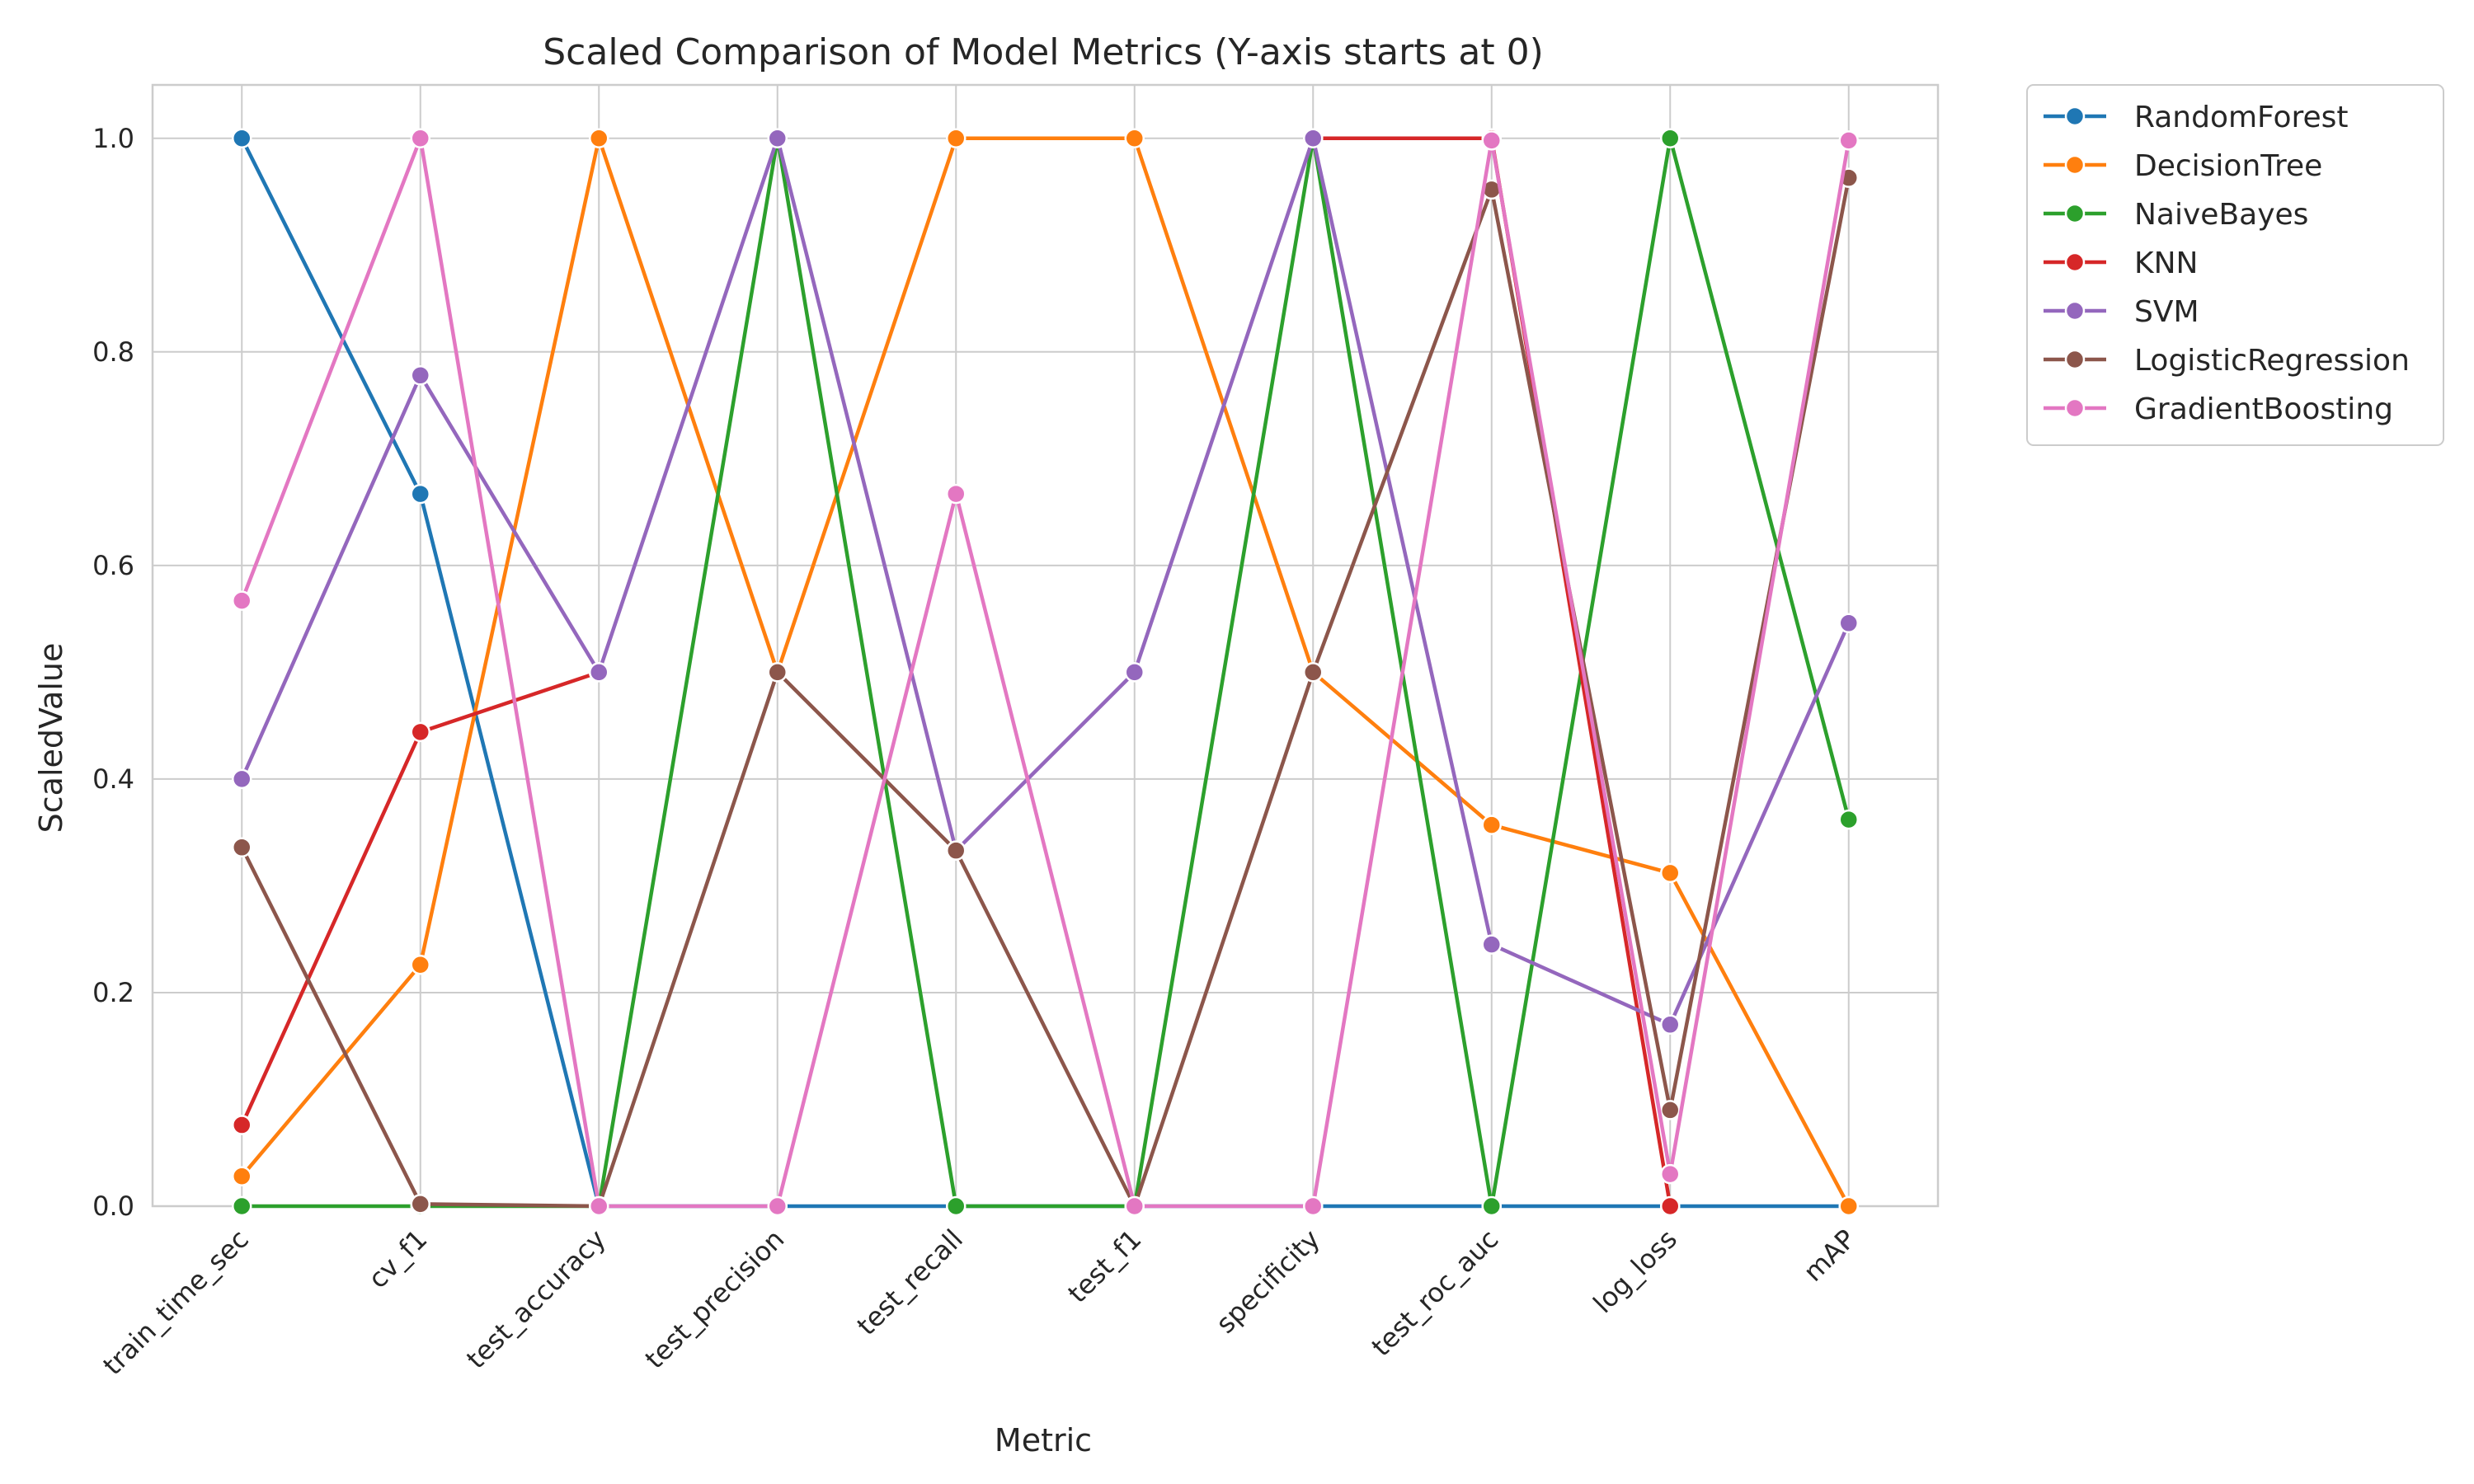  Describe the element at coordinates (2121, 263) in the screenshot. I see `legend-item: KNN` at that location.